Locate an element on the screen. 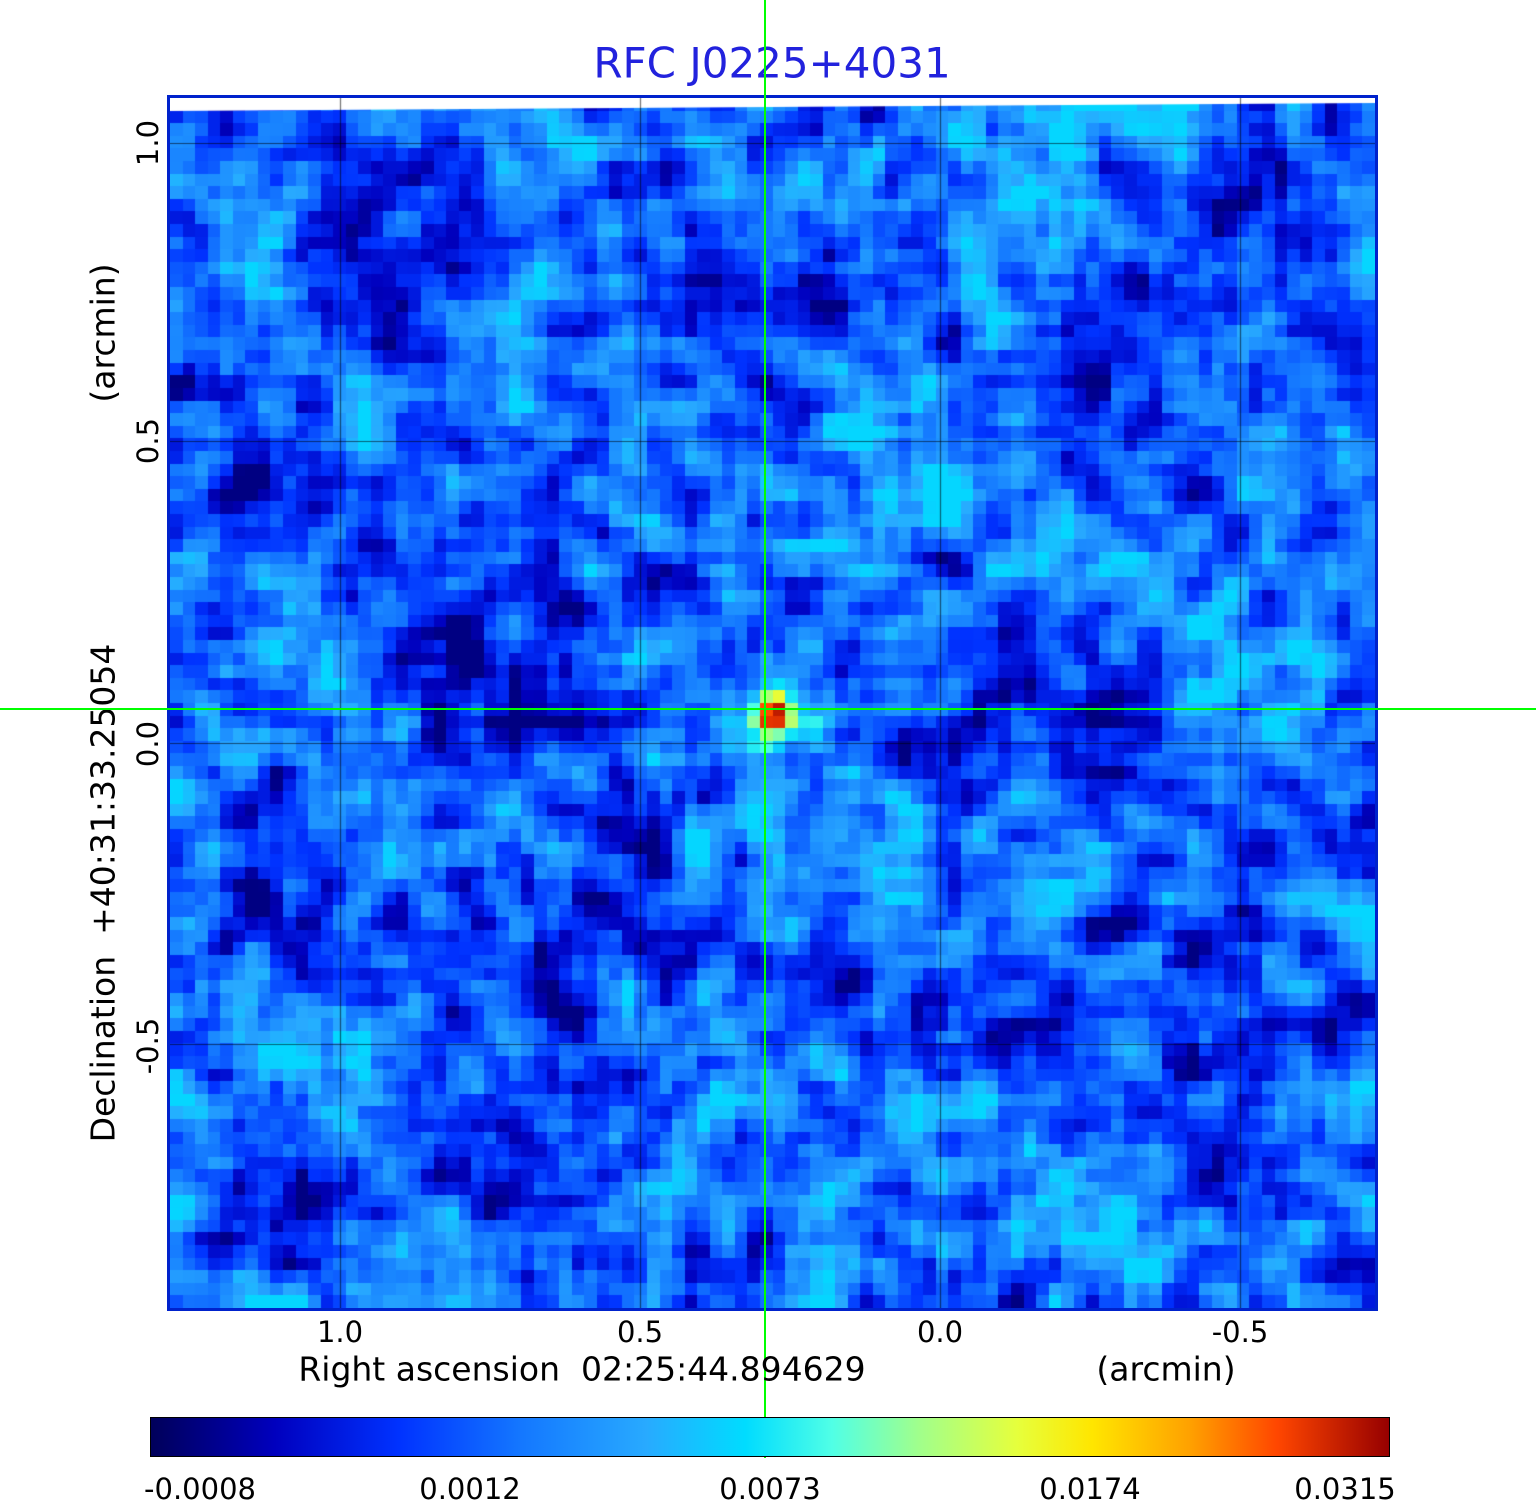 Image resolution: width=1536 pixels, height=1511 pixels. y-axis-label: Declination +40:31:33.25054 is located at coordinates (103, 893).